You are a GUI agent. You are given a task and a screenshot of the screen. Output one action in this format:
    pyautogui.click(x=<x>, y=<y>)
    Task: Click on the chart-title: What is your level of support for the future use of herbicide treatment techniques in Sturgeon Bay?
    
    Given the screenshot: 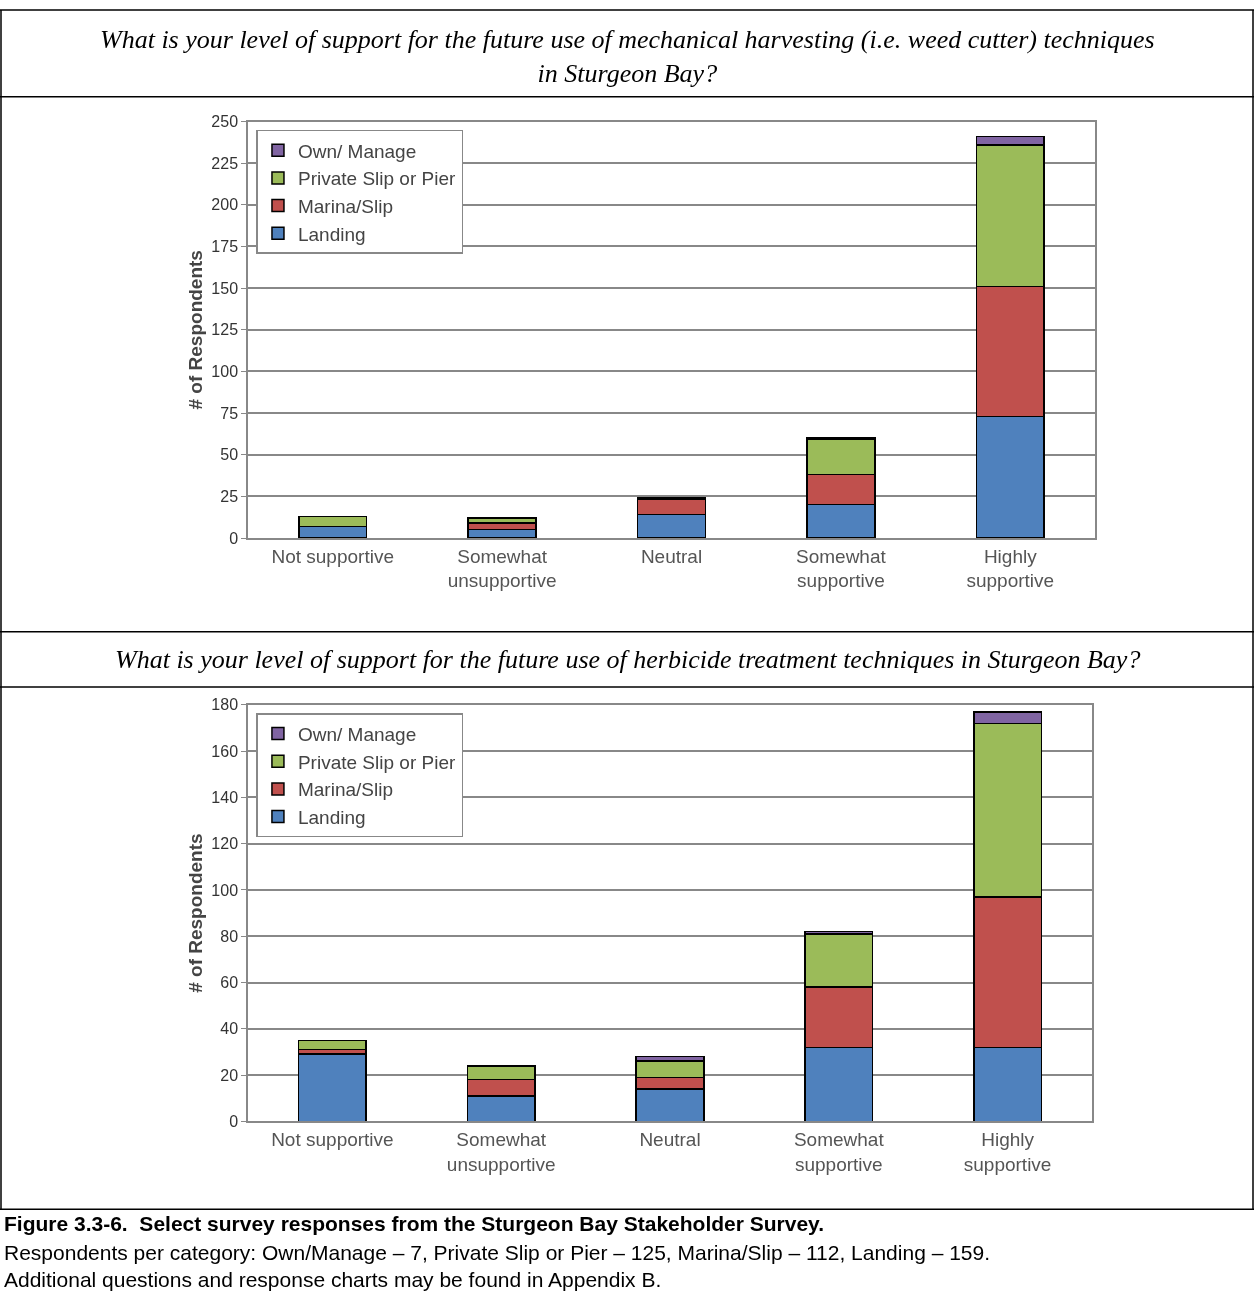 What is the action you would take?
    pyautogui.click(x=628, y=659)
    